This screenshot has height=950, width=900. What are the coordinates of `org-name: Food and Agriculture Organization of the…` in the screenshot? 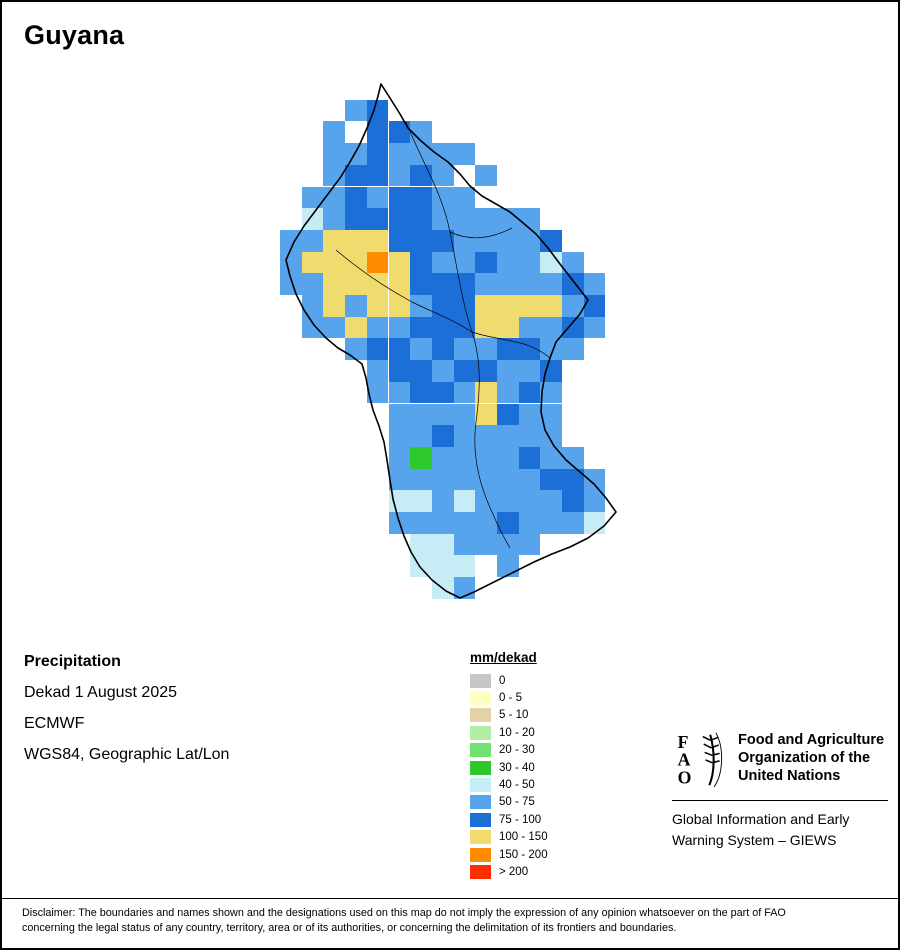 It's located at (811, 758).